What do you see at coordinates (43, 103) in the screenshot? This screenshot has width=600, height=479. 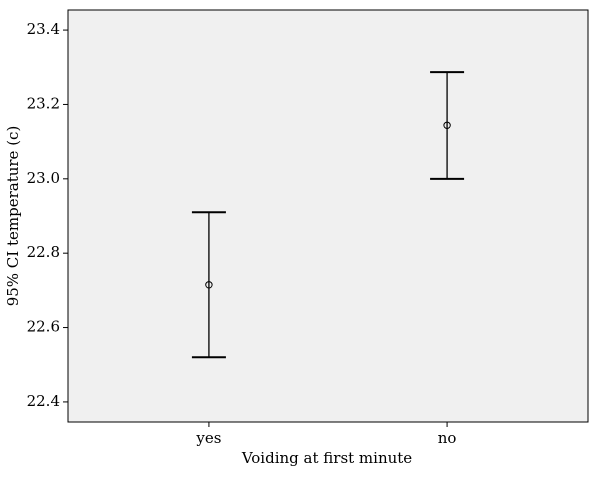 I see `y-tick-label: 23.2` at bounding box center [43, 103].